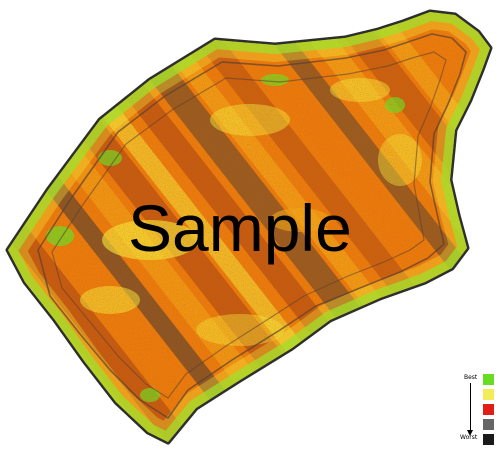 This screenshot has width=500, height=452. Describe the element at coordinates (469, 437) in the screenshot. I see `legend-worst-label: Worst` at that location.